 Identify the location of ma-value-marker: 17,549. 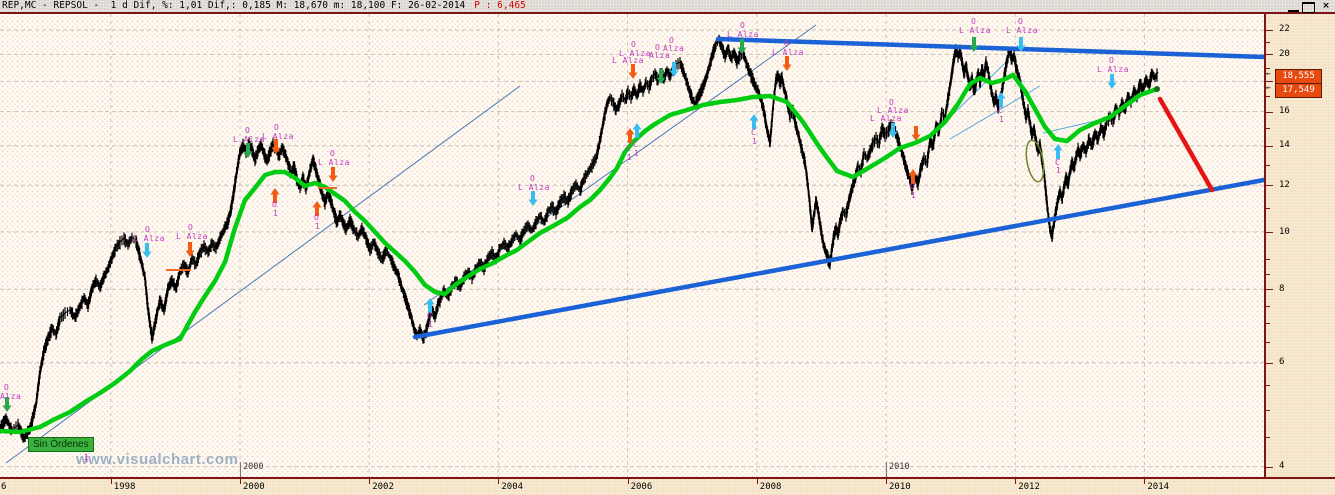
(1298, 90).